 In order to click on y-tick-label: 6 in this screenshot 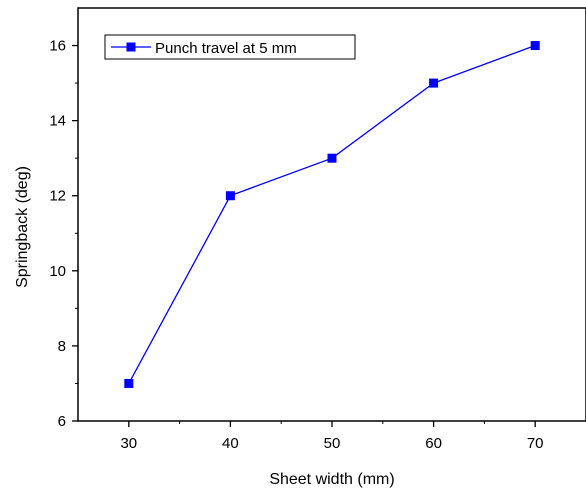, I will do `click(62, 421)`.